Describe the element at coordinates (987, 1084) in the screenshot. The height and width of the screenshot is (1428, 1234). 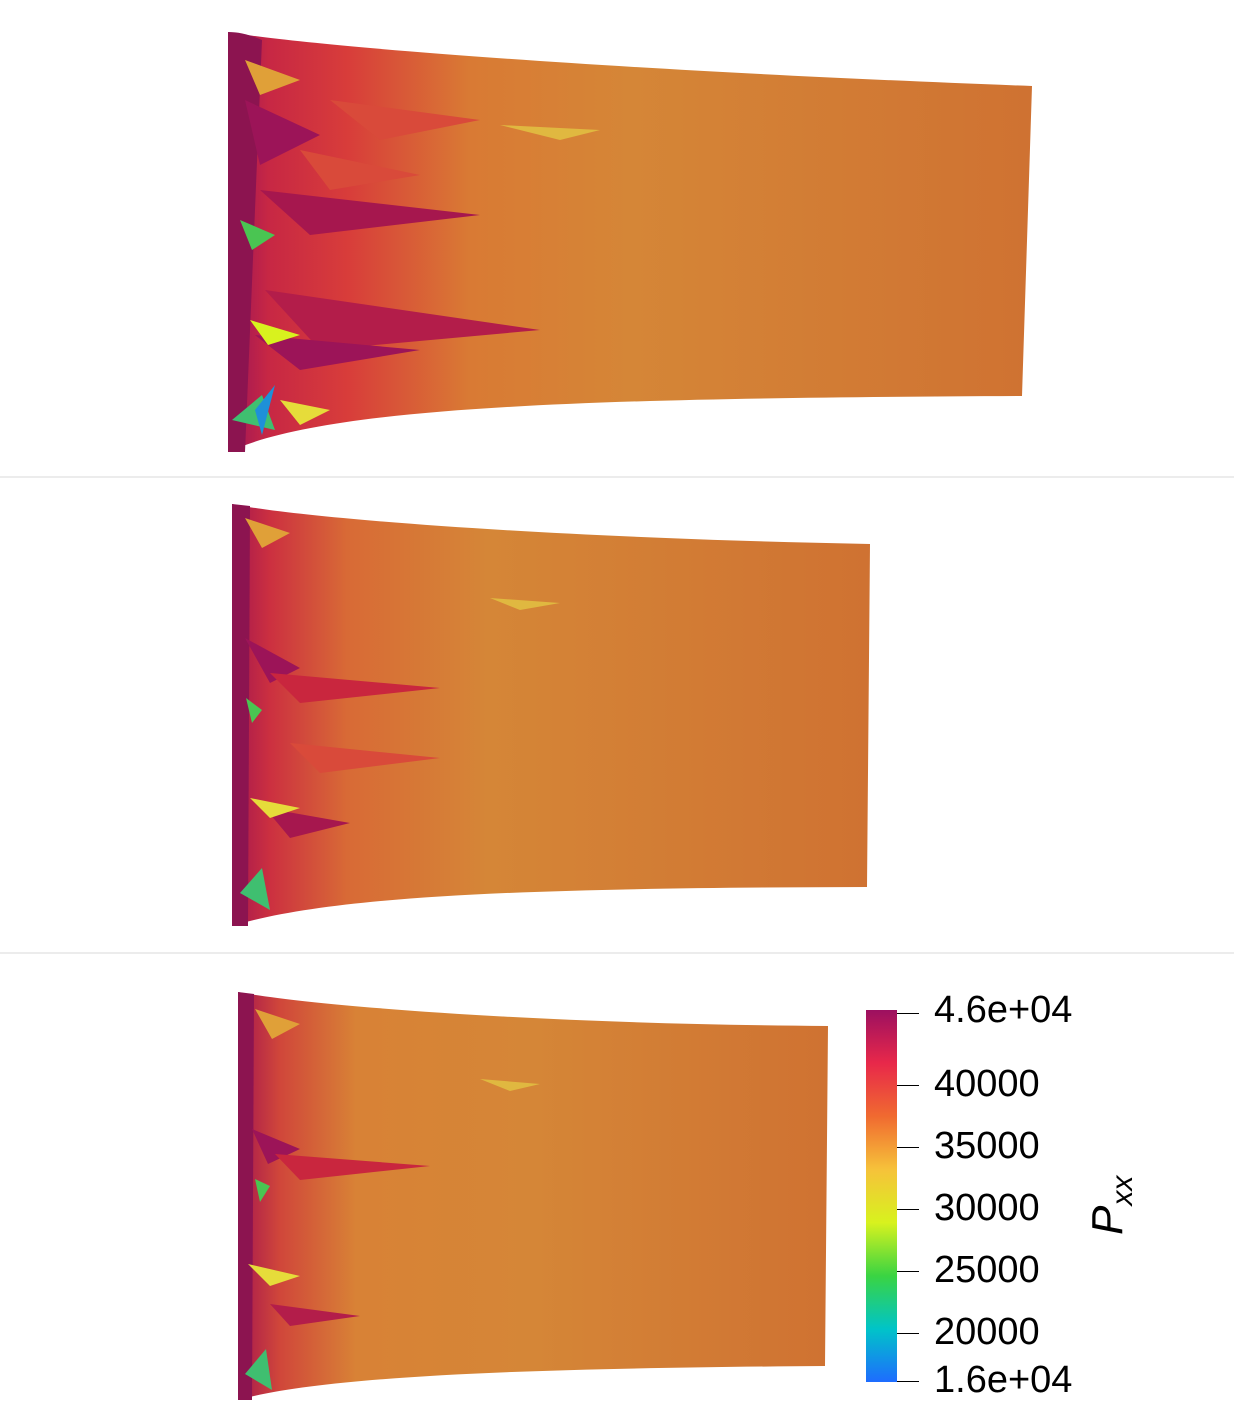
I see `colorbar-tick-label: 40000` at that location.